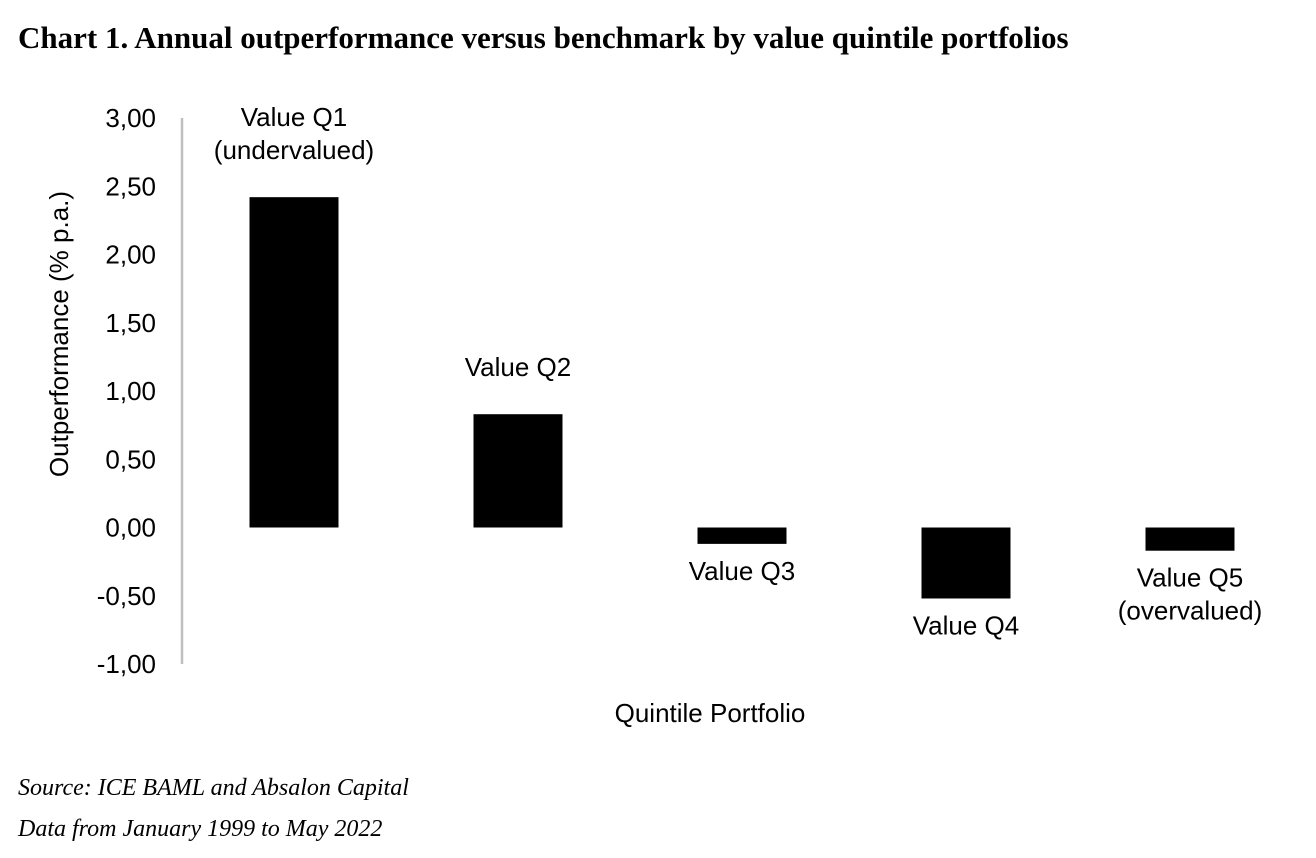  What do you see at coordinates (130, 391) in the screenshot?
I see `y-tick-label: 1,00` at bounding box center [130, 391].